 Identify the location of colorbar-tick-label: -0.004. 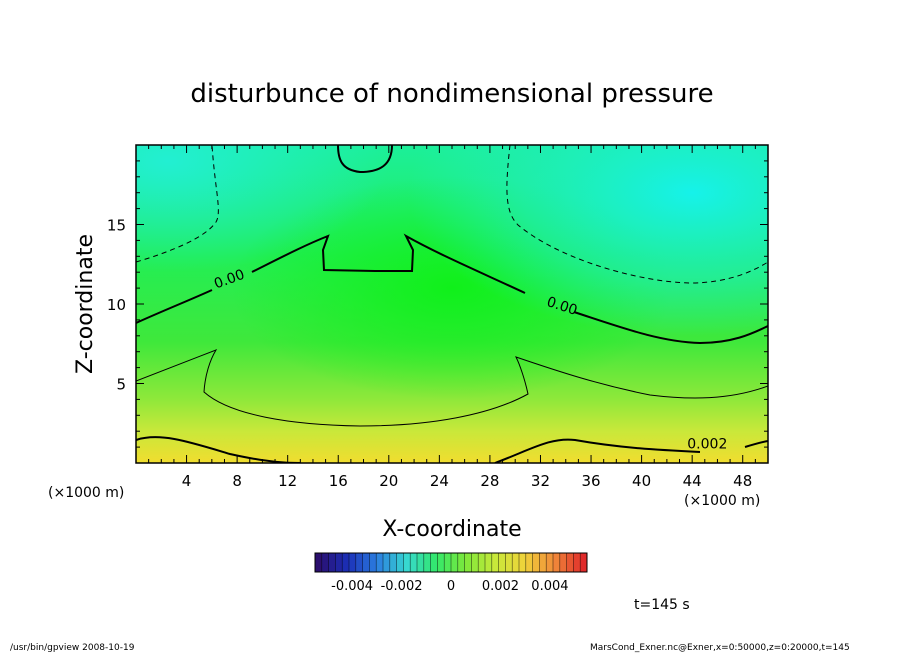
(352, 586).